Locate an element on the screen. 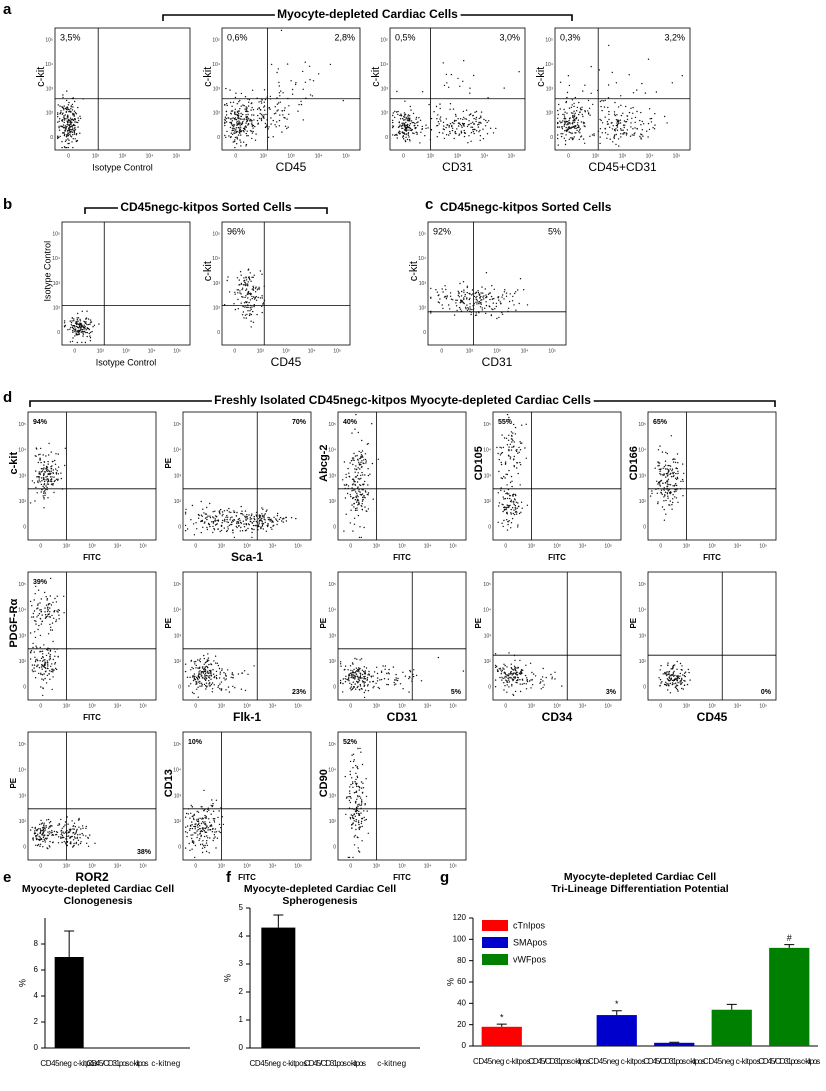 The image size is (826, 1091). y-tick-label: 10⁴ is located at coordinates (22, 771).